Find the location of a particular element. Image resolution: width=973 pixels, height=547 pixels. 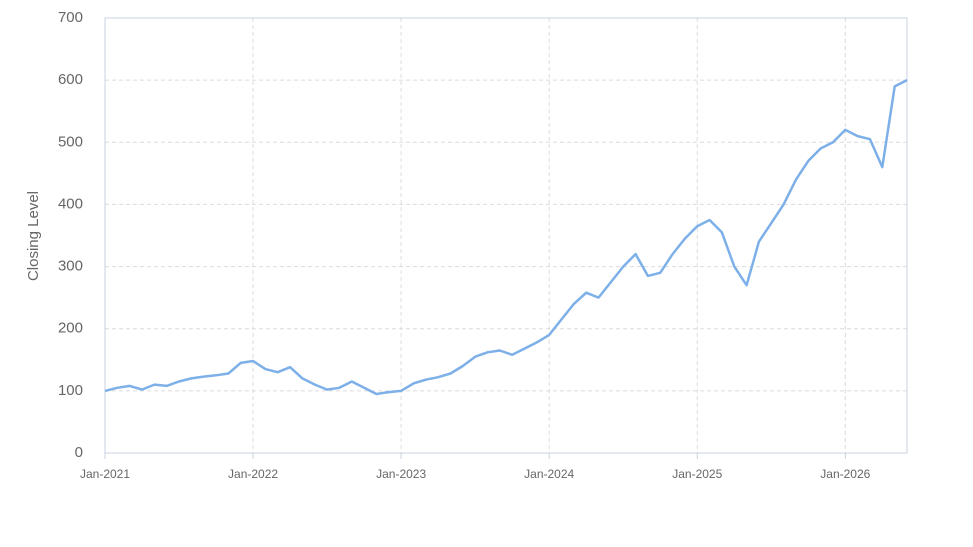

x-tick-label: Jan-2022 is located at coordinates (253, 474).